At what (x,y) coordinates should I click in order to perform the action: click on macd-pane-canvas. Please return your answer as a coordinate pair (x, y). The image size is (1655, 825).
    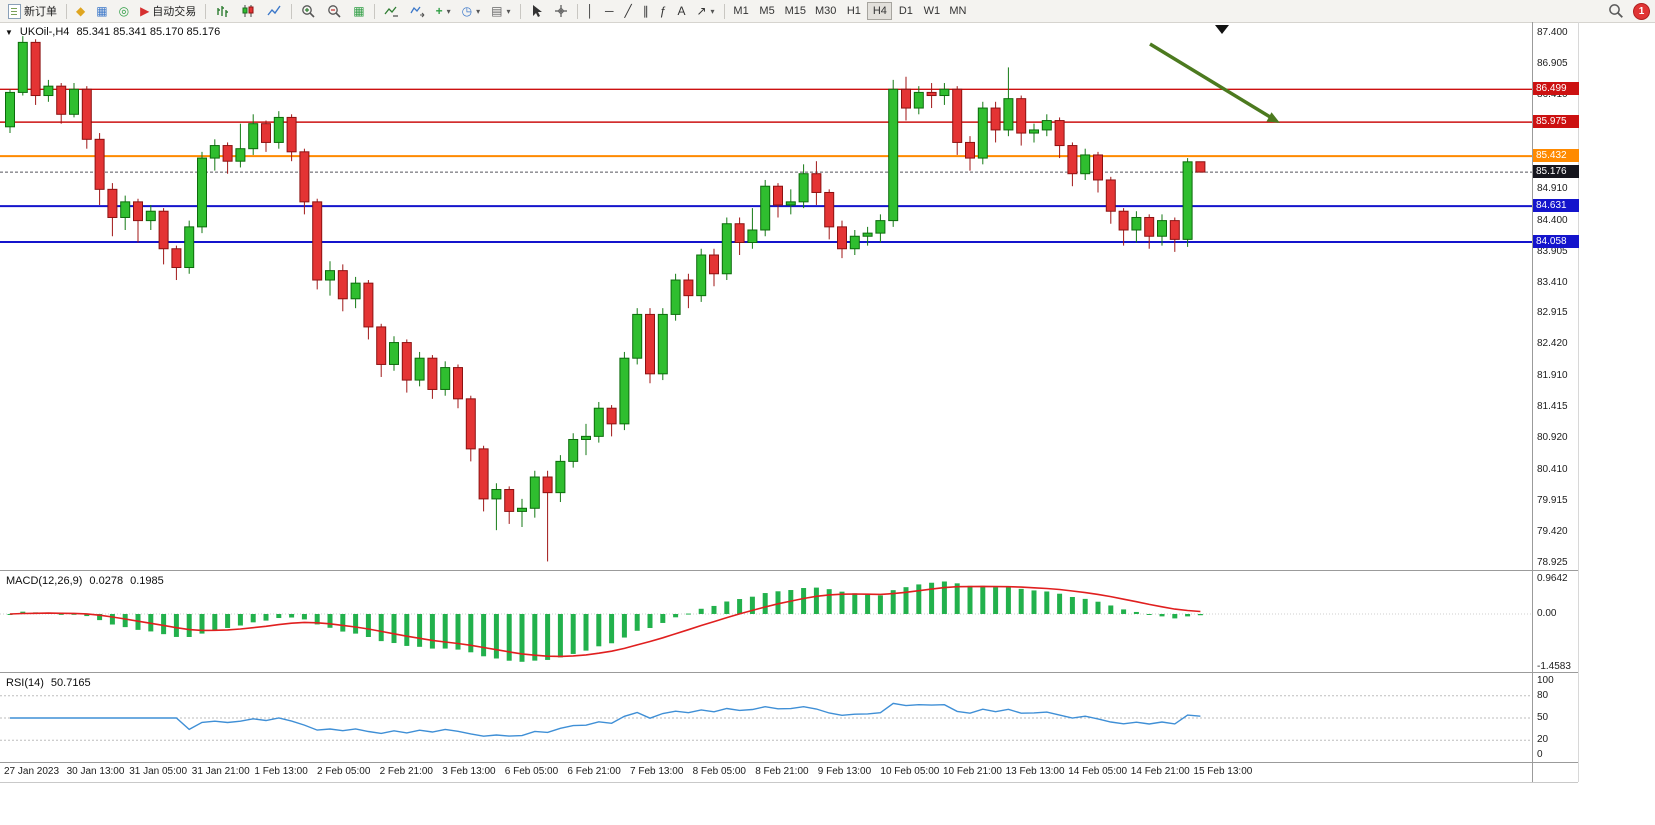
    Looking at the image, I should click on (766, 621).